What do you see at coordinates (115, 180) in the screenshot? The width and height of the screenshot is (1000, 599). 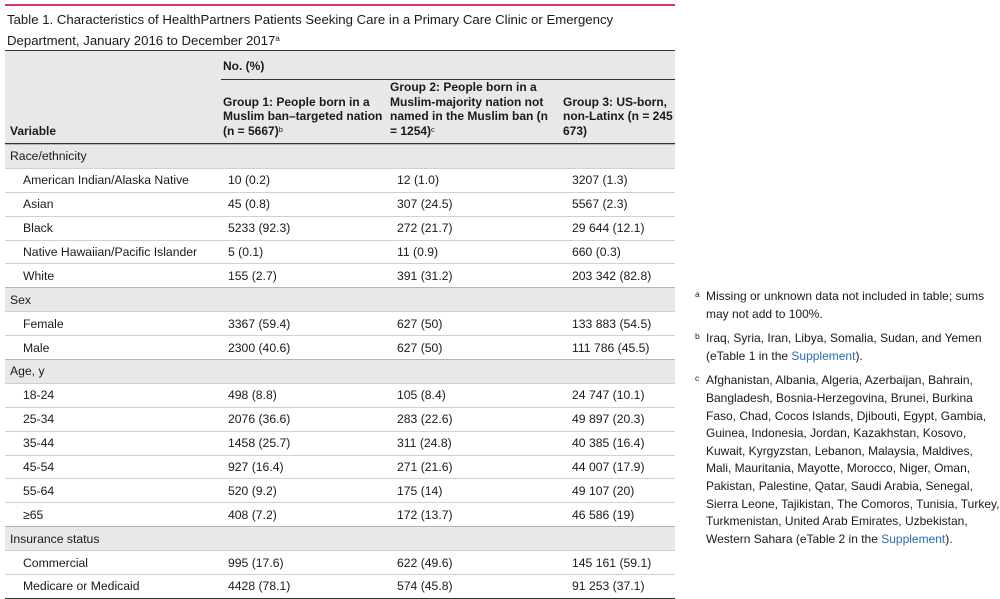 I see `row-label: American Indian/Alaska Native` at bounding box center [115, 180].